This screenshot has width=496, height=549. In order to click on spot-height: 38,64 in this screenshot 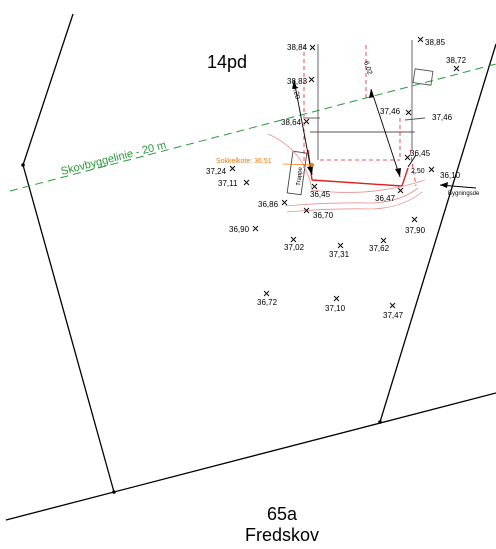, I will do `click(295, 122)`.